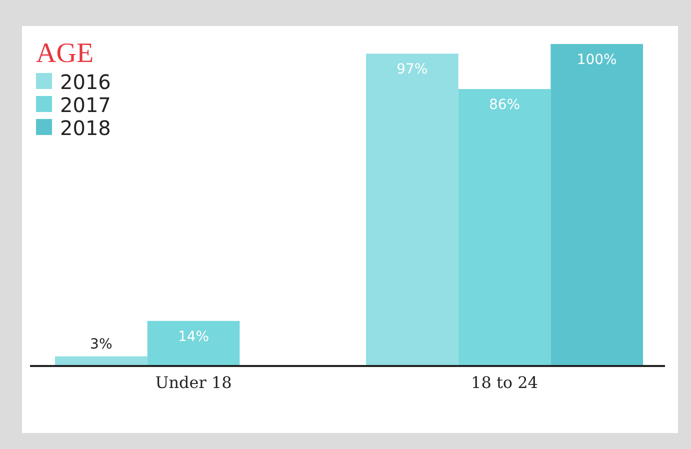  I want to click on legend-title: AGE, so click(65, 53).